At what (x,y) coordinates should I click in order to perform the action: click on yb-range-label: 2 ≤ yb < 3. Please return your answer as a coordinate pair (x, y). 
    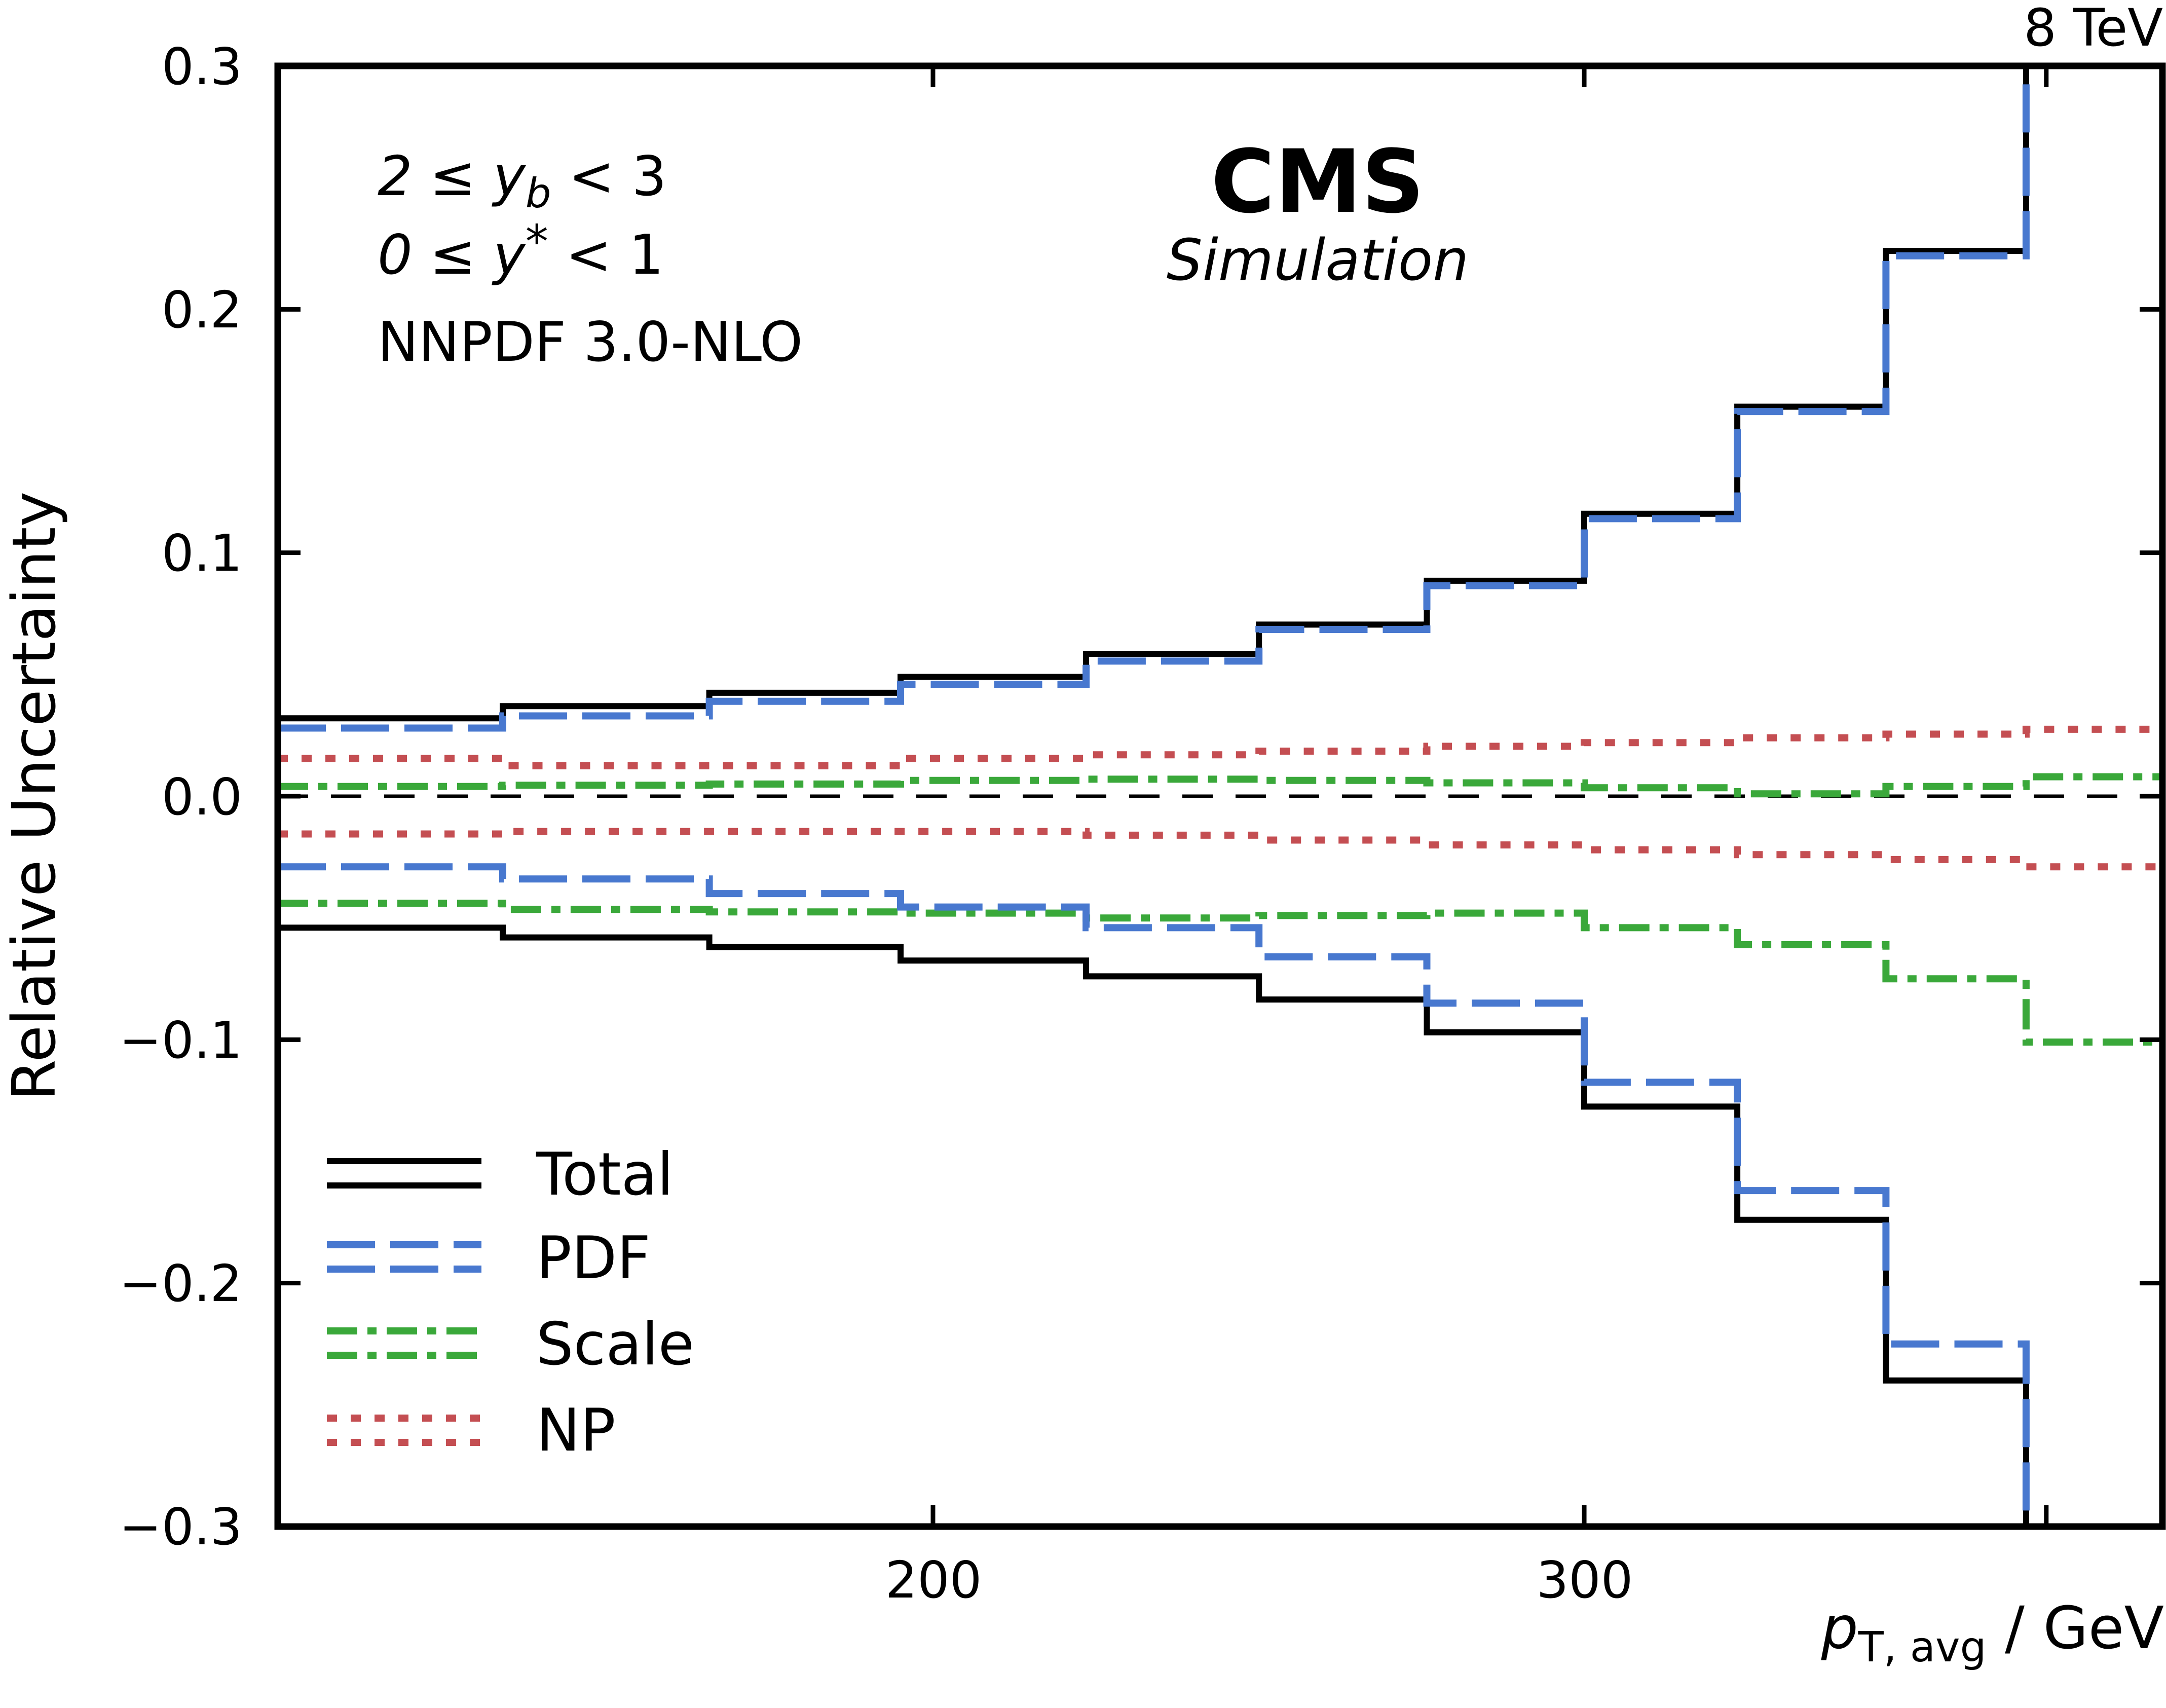
    Looking at the image, I should click on (522, 181).